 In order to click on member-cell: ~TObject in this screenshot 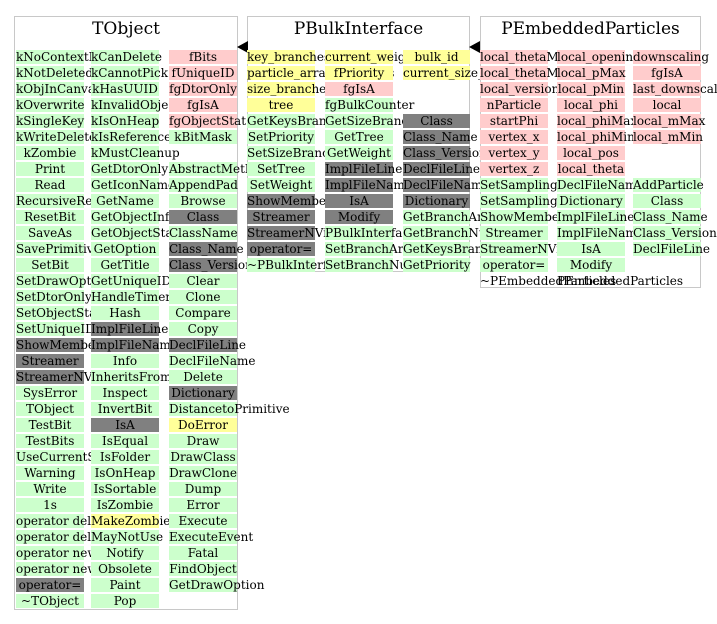, I will do `click(50, 601)`.